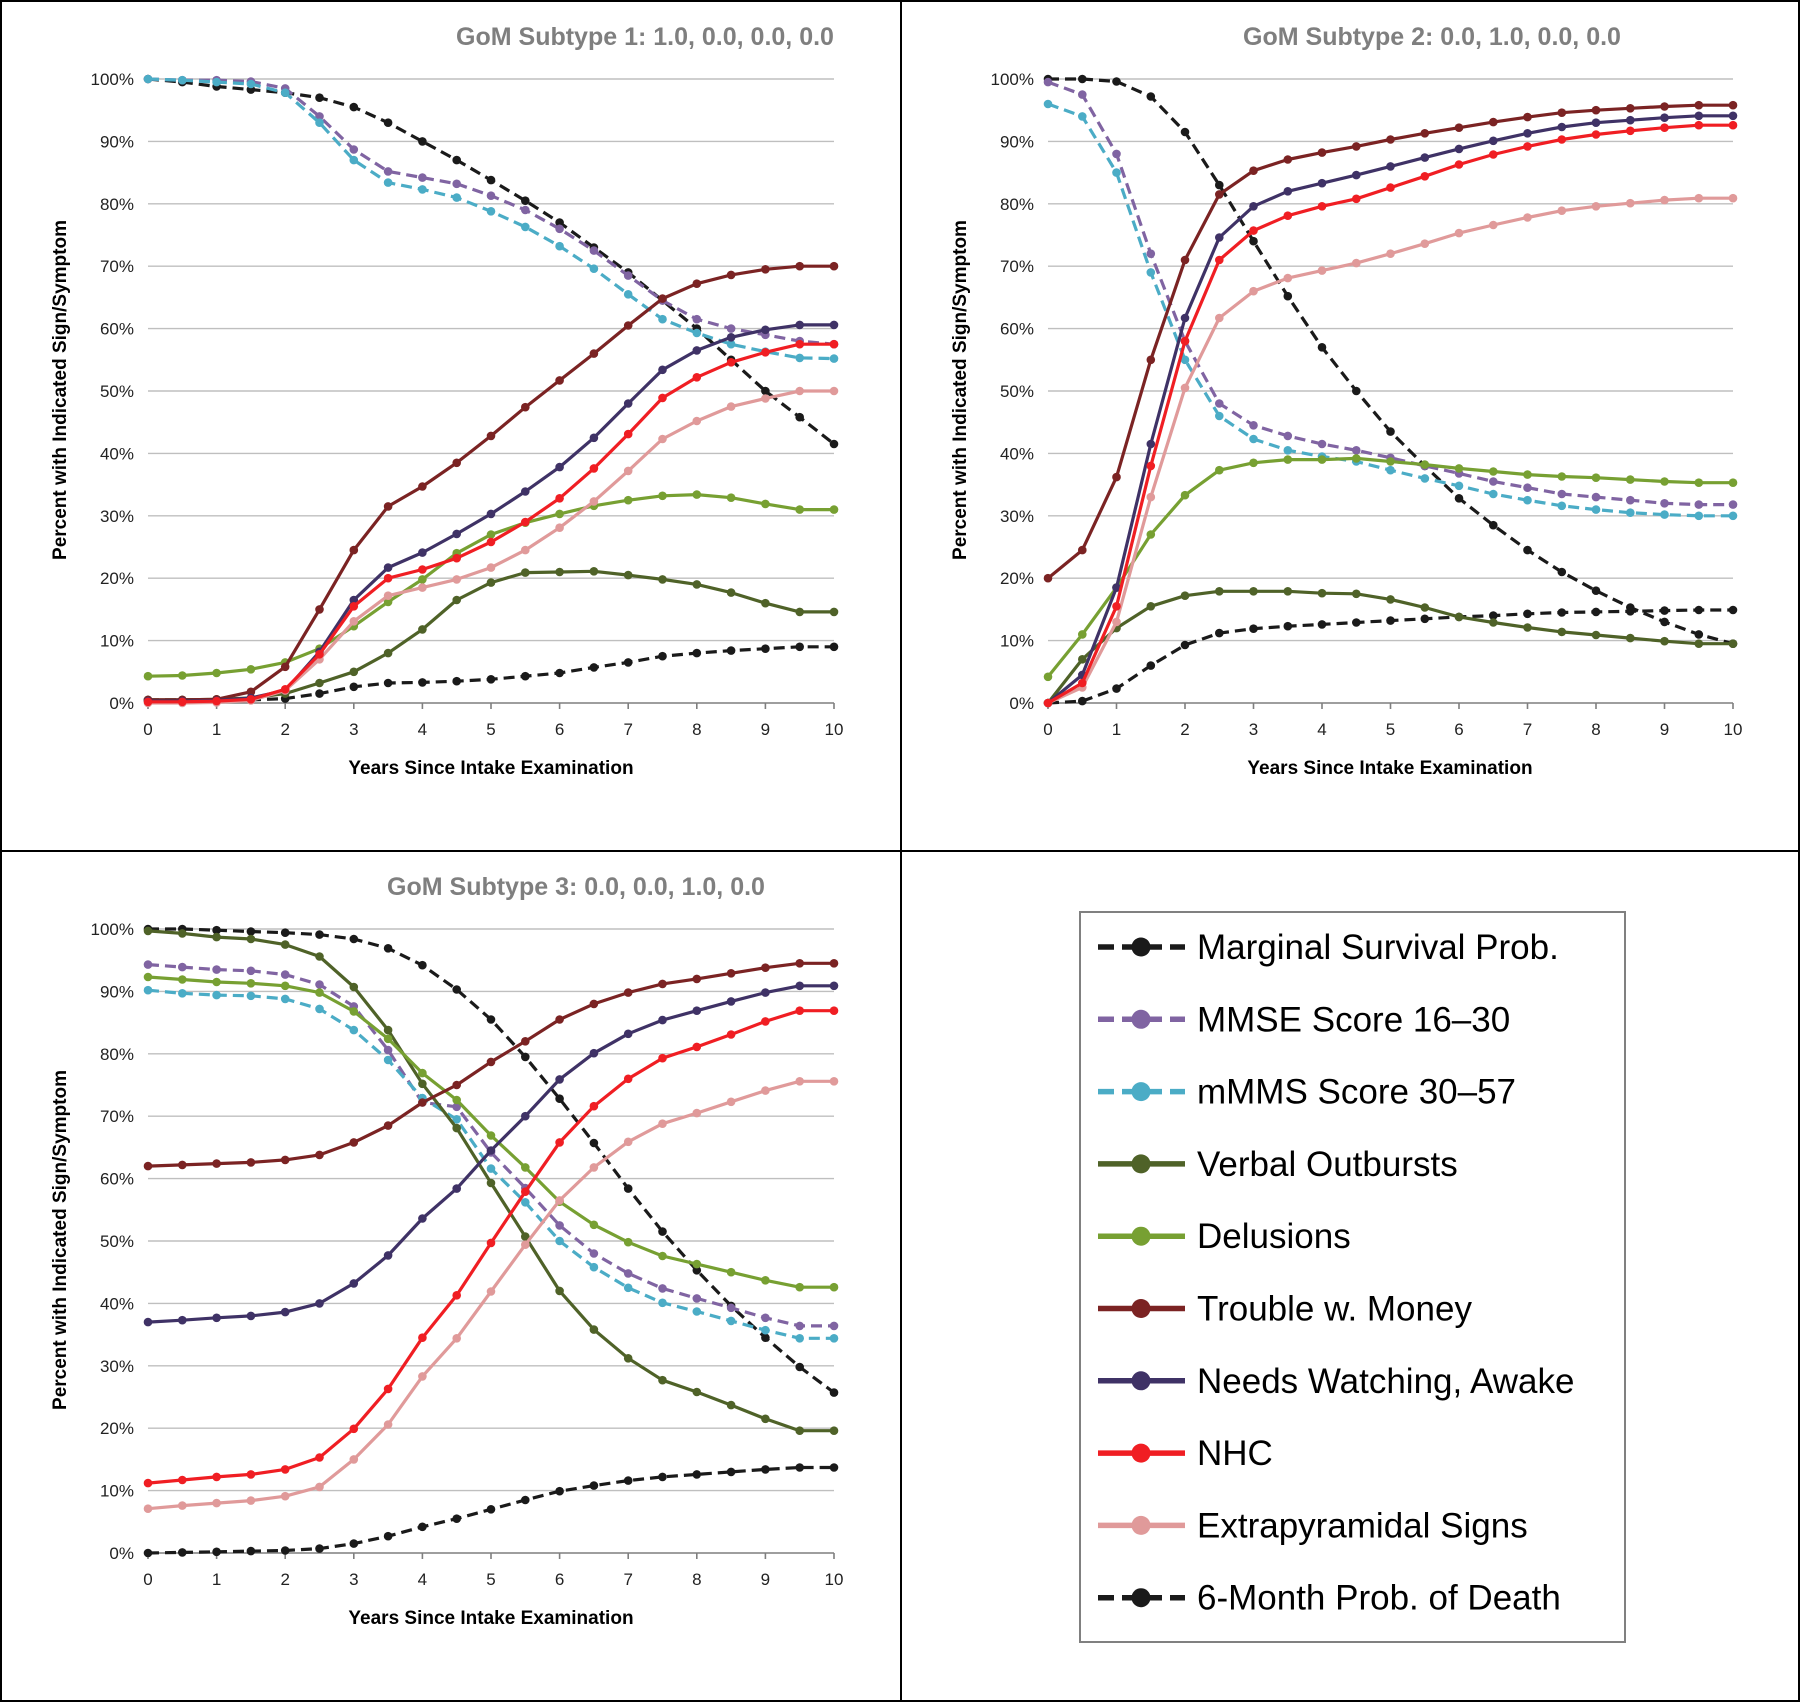 The height and width of the screenshot is (1702, 1800). Describe the element at coordinates (121, 1553) in the screenshot. I see `y-tick-label: 0%` at that location.